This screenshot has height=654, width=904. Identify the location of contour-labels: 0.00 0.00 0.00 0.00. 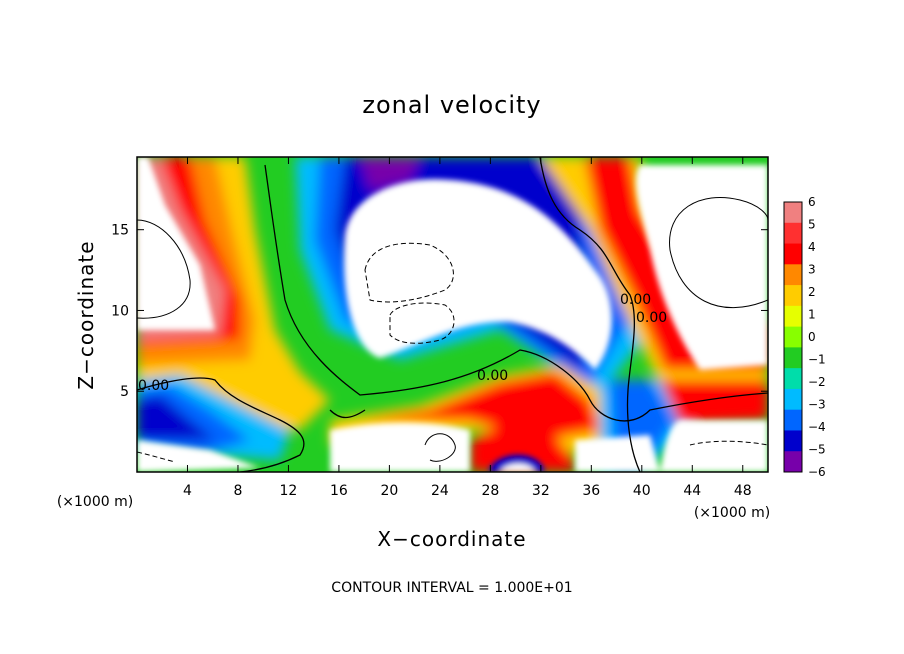
(402, 343).